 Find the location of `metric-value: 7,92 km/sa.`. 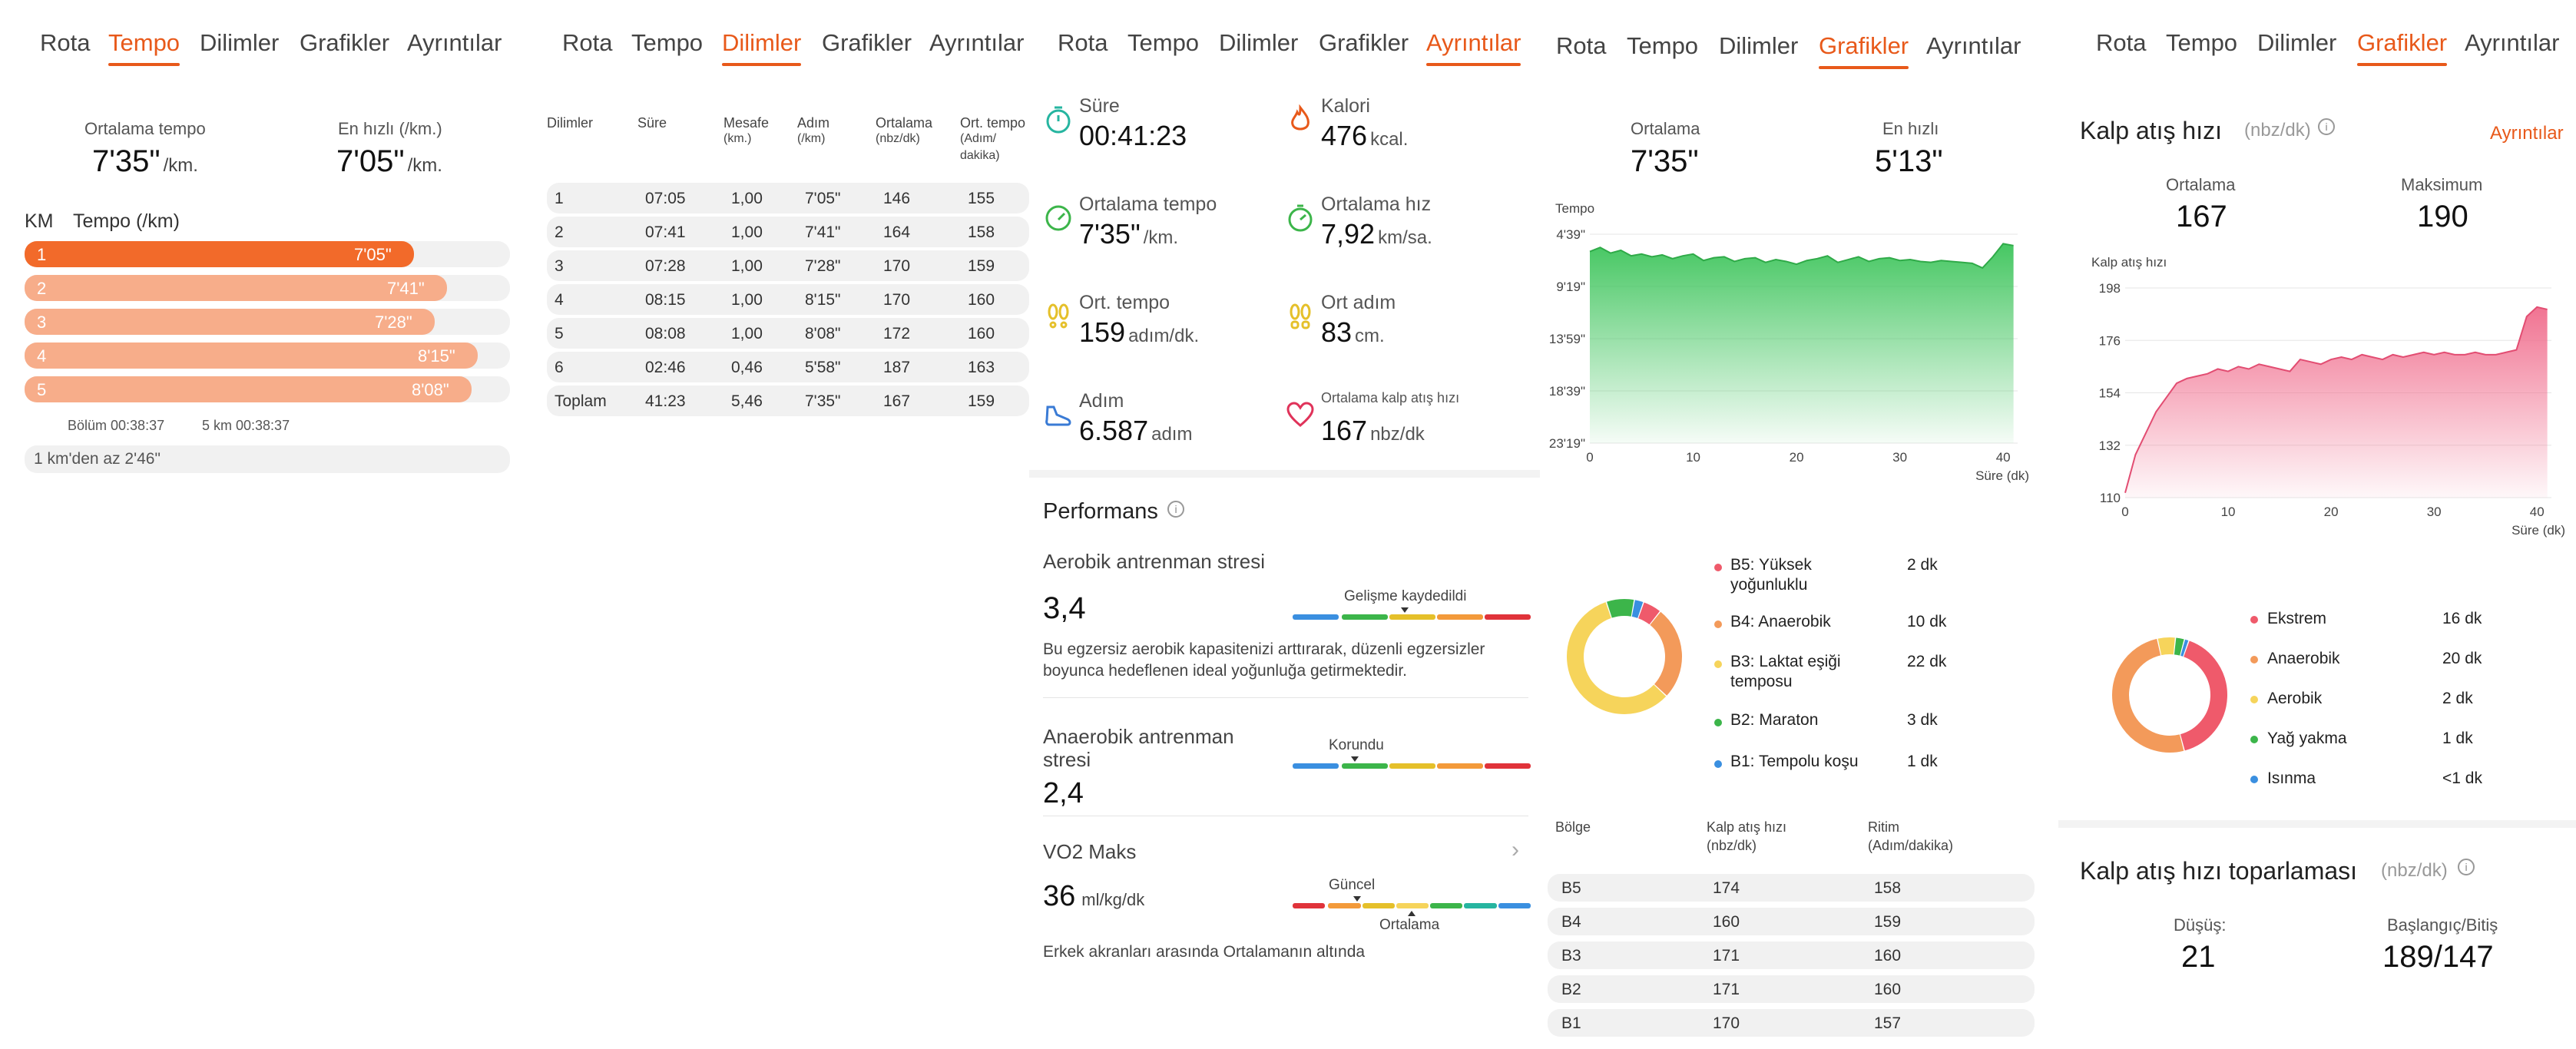

metric-value: 7,92 km/sa. is located at coordinates (1376, 234).